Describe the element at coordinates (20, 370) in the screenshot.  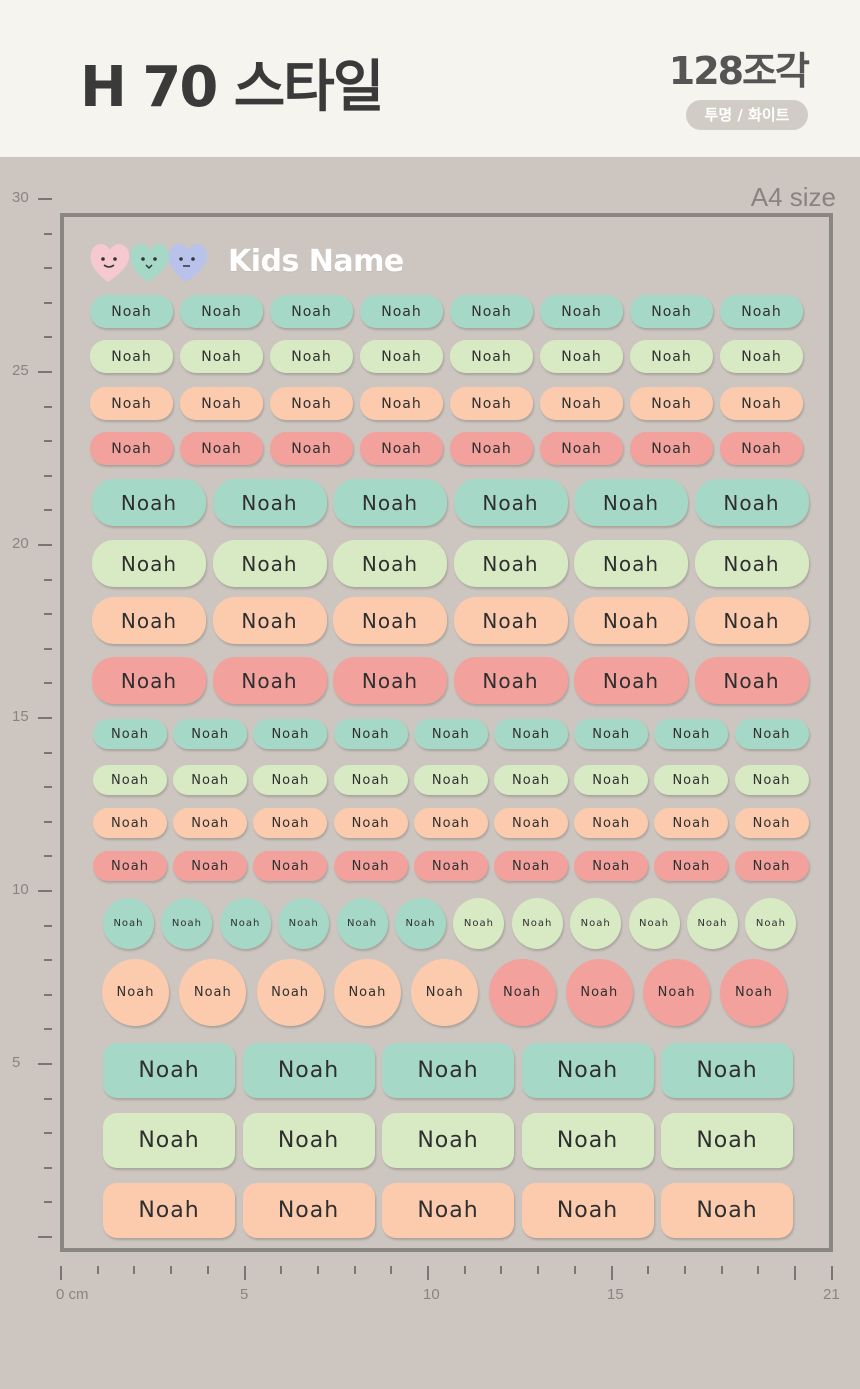
I see `ruler-label: 25` at that location.